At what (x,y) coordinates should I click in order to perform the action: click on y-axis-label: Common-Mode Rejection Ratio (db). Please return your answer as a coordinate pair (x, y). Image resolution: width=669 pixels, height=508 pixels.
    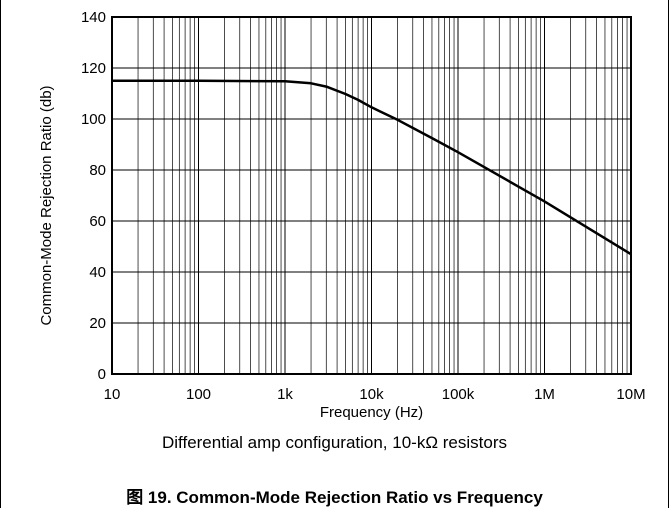
    Looking at the image, I should click on (46, 205).